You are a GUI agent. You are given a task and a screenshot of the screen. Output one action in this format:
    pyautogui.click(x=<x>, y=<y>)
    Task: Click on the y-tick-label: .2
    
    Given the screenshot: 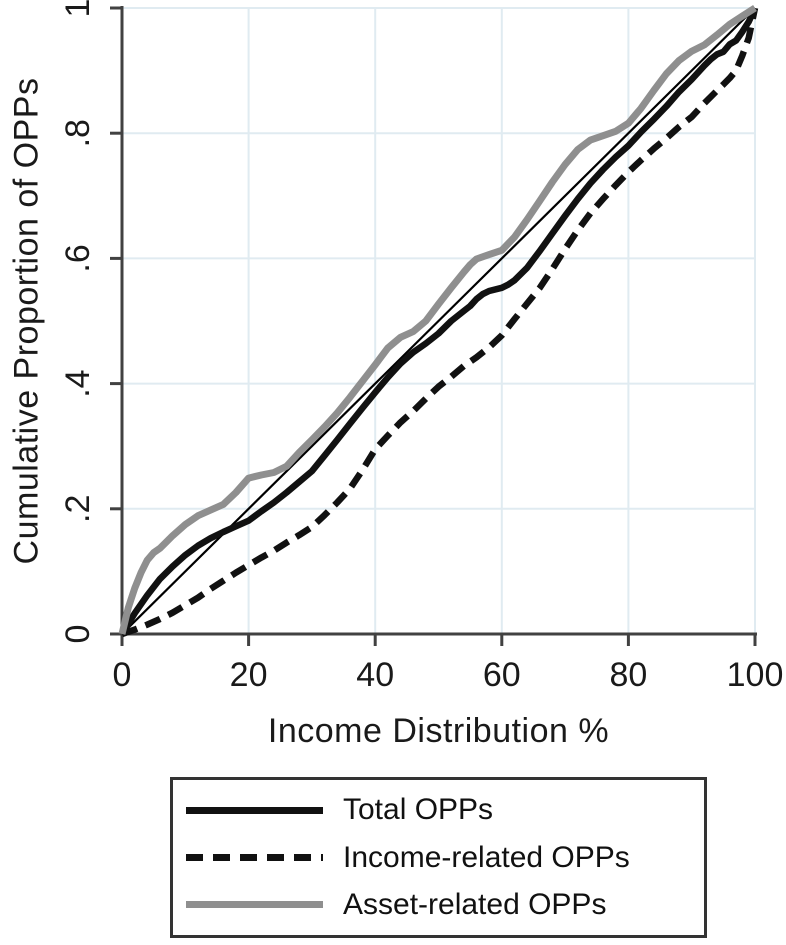 What is the action you would take?
    pyautogui.click(x=78, y=509)
    